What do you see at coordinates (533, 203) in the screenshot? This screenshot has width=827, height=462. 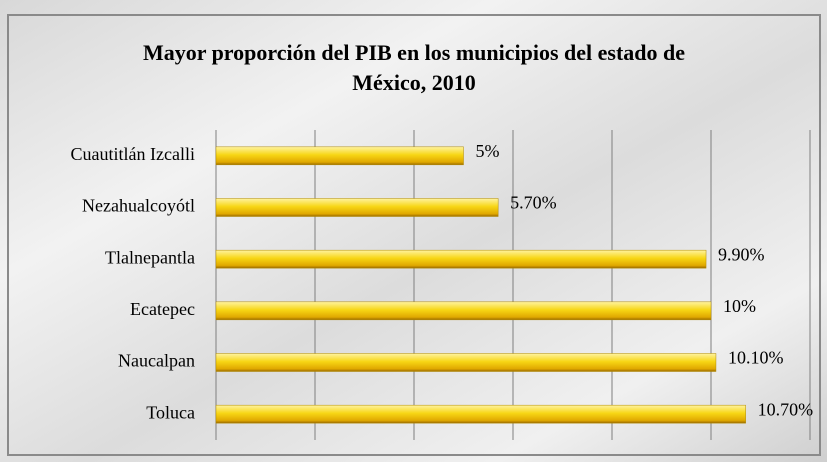 I see `data-label: 5.70%` at bounding box center [533, 203].